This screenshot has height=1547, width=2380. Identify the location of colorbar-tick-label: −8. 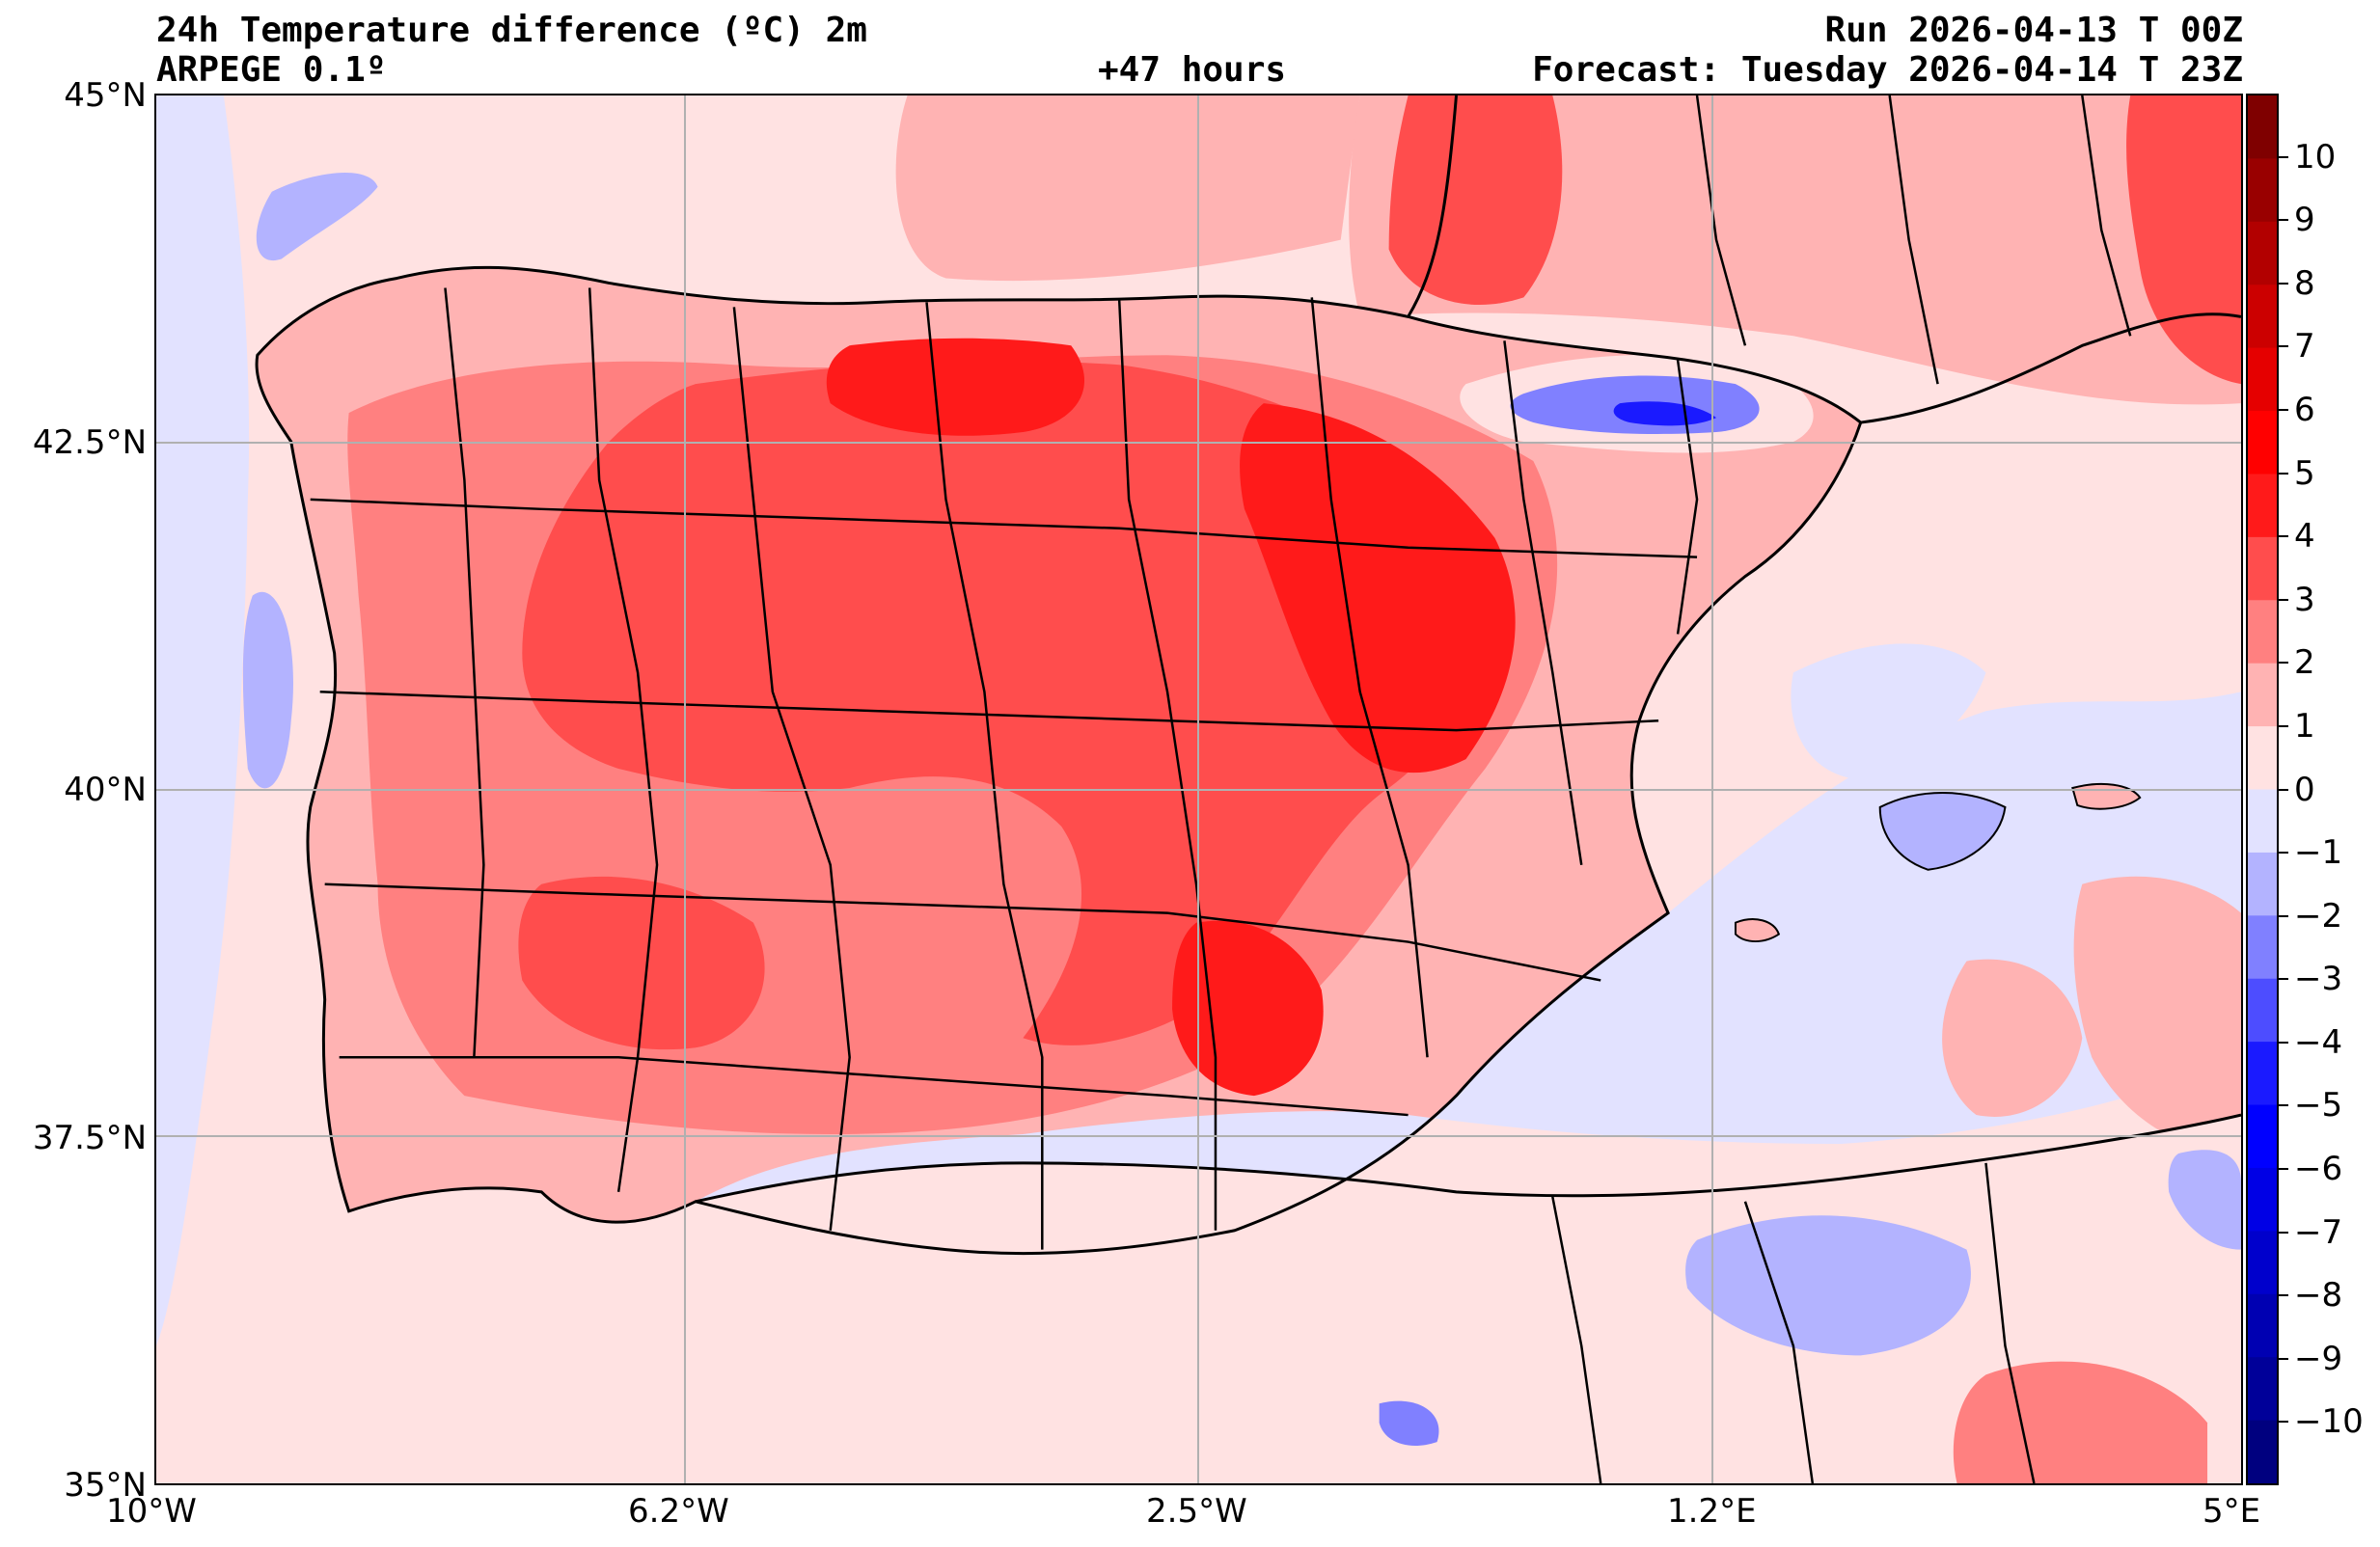
(2318, 1296).